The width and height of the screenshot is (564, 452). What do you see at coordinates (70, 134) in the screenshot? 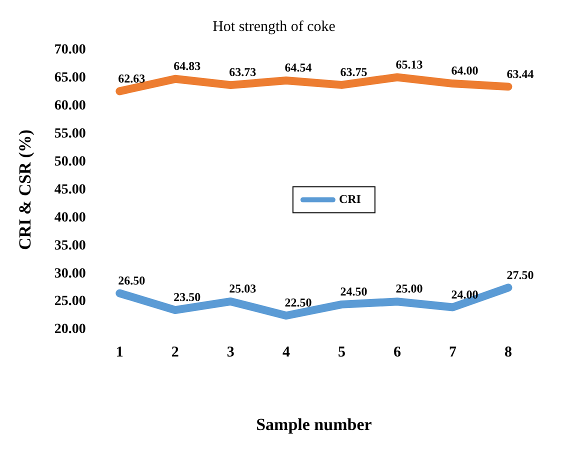
I see `y-tick-label: 55.00` at bounding box center [70, 134].